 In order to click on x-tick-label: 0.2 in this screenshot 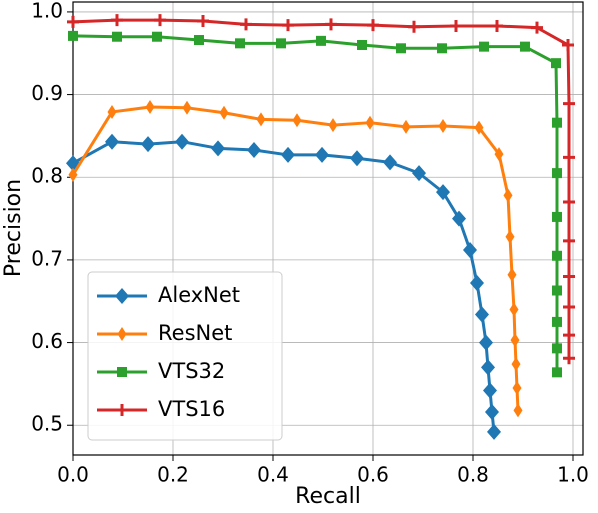, I will do `click(173, 475)`.